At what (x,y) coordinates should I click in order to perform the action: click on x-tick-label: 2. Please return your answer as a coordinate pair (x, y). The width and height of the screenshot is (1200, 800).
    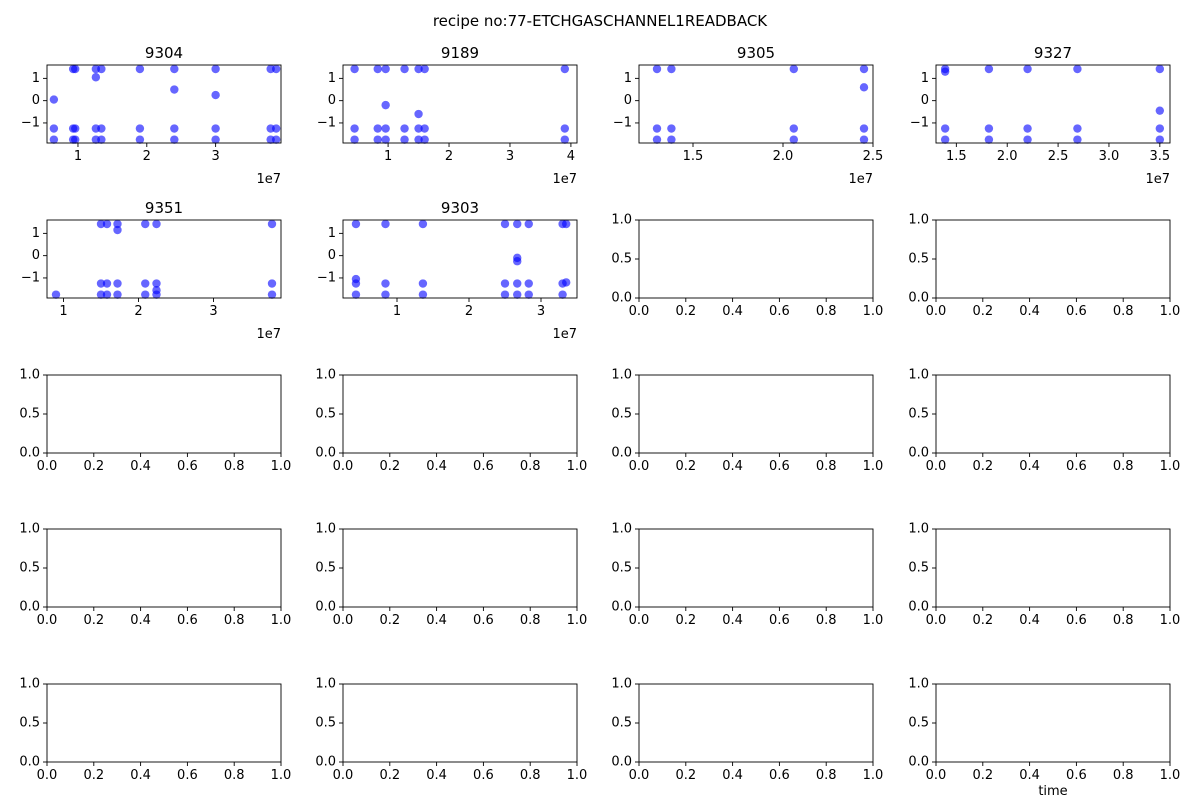
    Looking at the image, I should click on (449, 156).